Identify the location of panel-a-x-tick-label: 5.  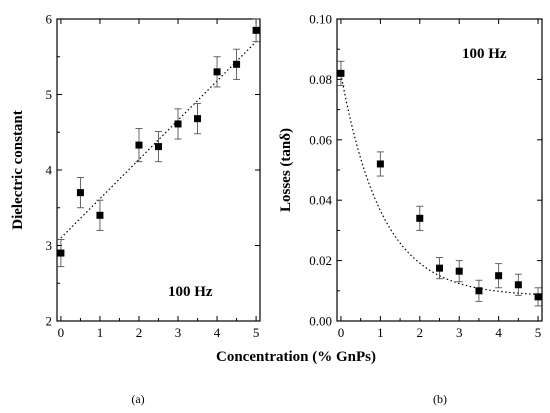
(256, 332).